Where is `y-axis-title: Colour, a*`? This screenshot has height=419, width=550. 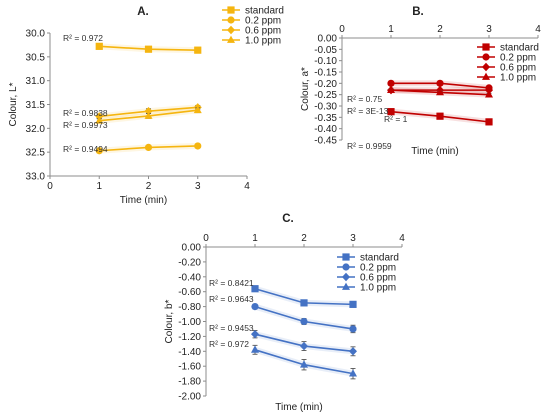
y-axis-title: Colour, a* is located at coordinates (305, 89).